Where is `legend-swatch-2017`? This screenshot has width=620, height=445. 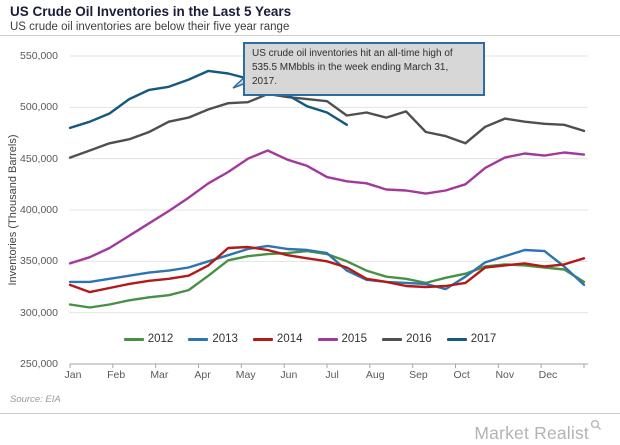 legend-swatch-2017 is located at coordinates (456, 339).